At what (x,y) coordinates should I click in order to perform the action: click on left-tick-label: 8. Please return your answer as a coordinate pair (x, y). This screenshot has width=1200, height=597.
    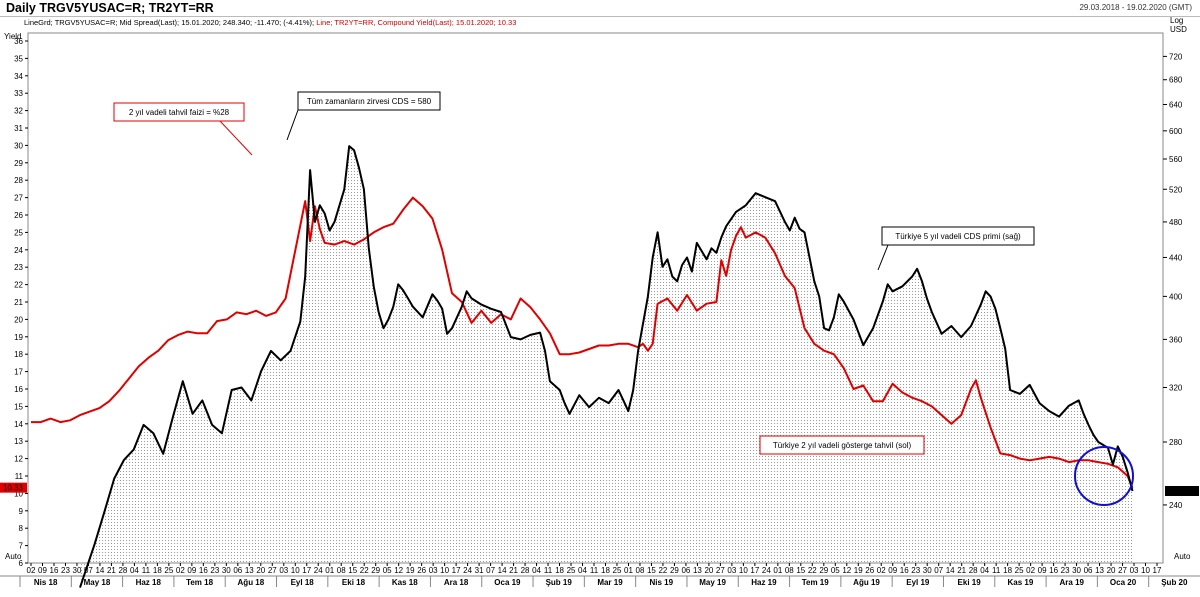
    Looking at the image, I should click on (21, 528).